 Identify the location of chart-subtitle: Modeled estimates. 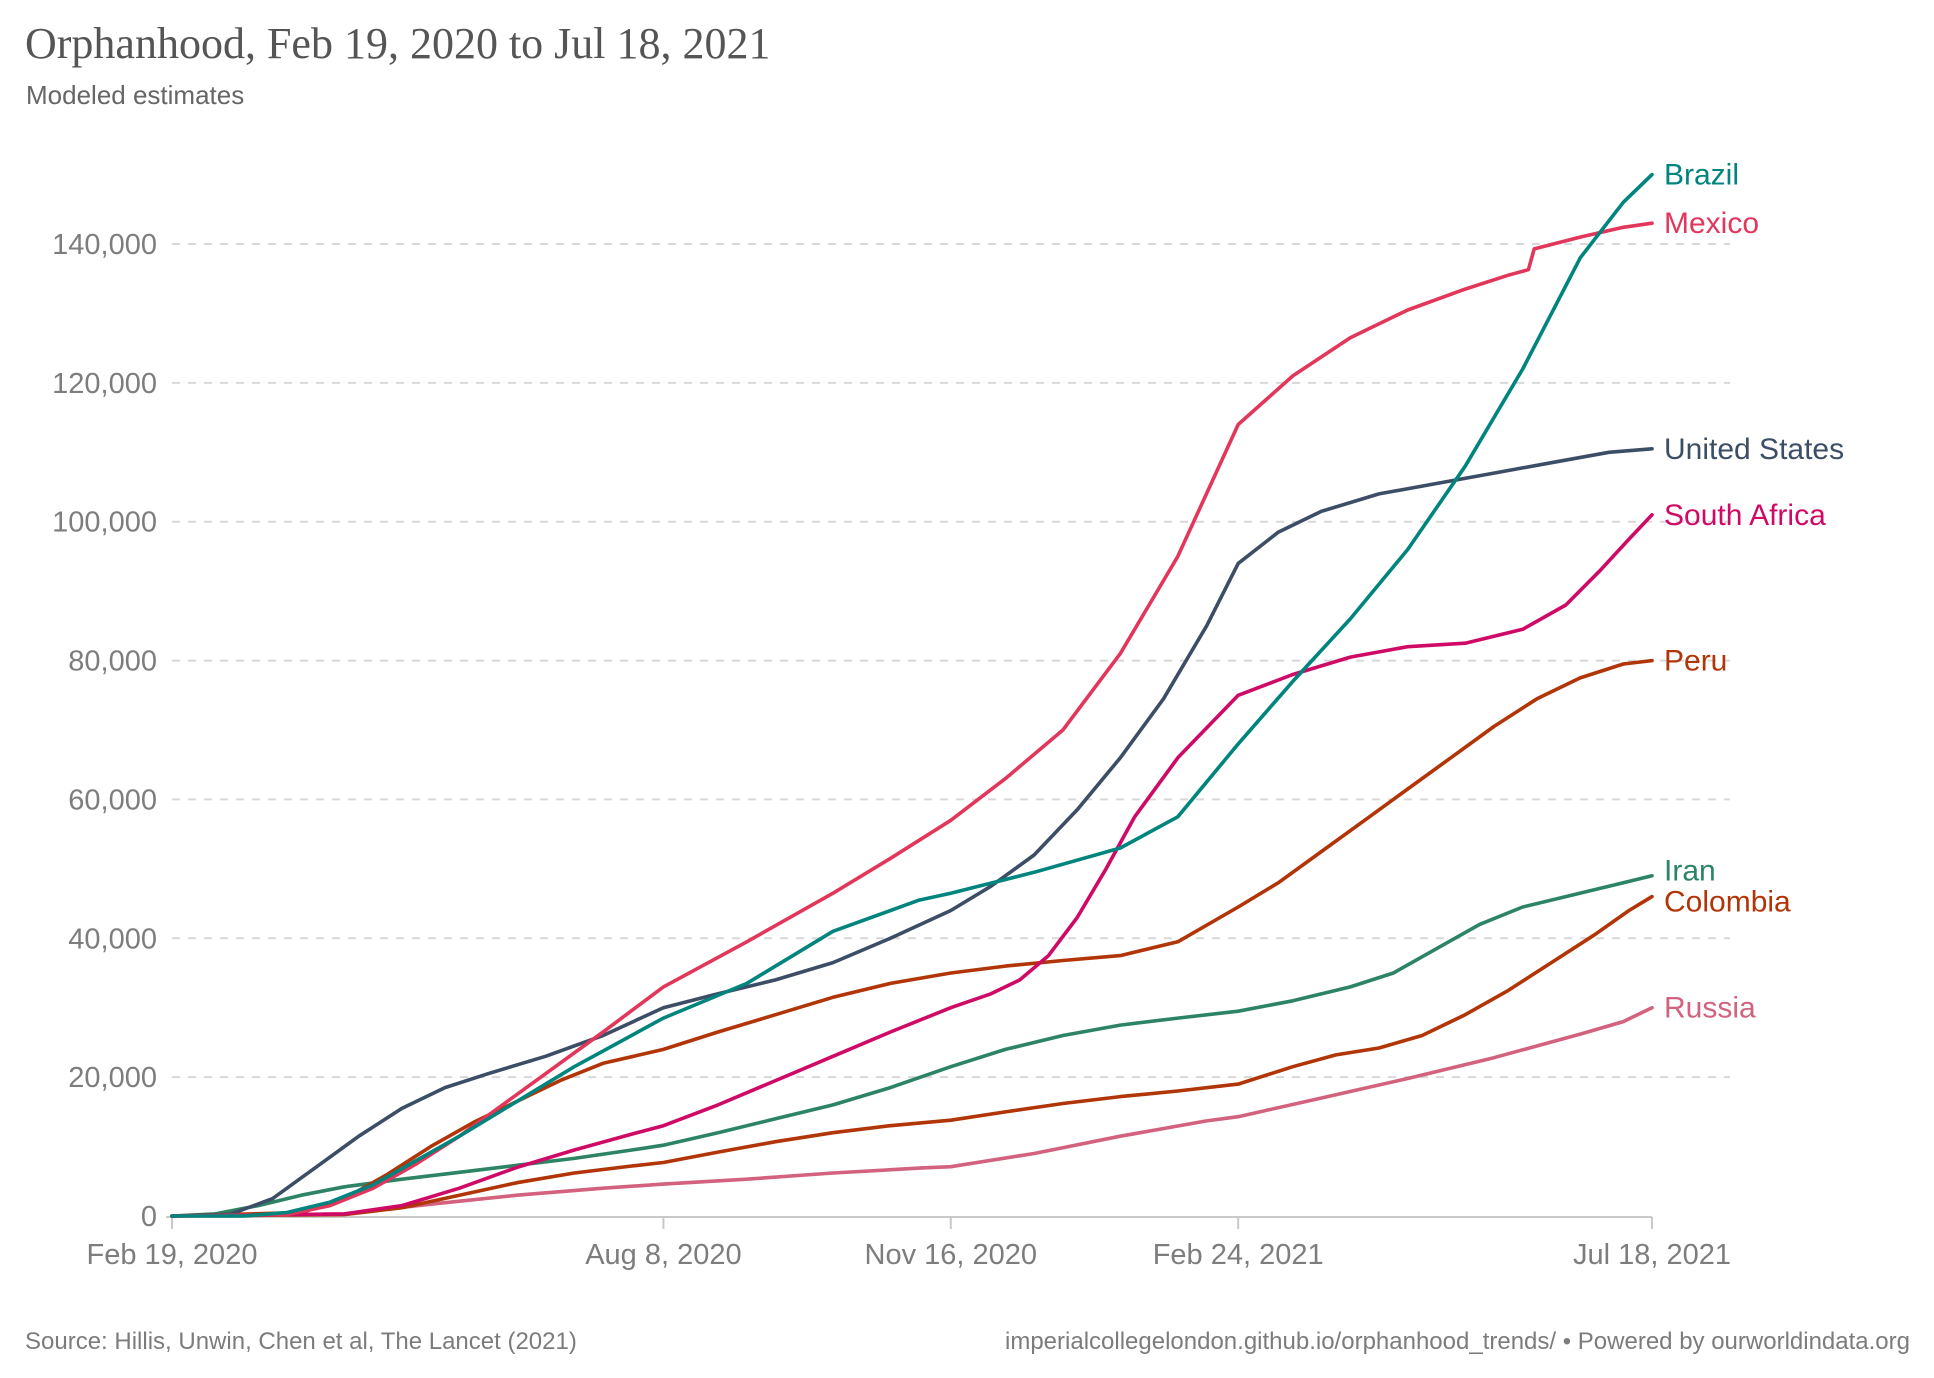
(135, 95).